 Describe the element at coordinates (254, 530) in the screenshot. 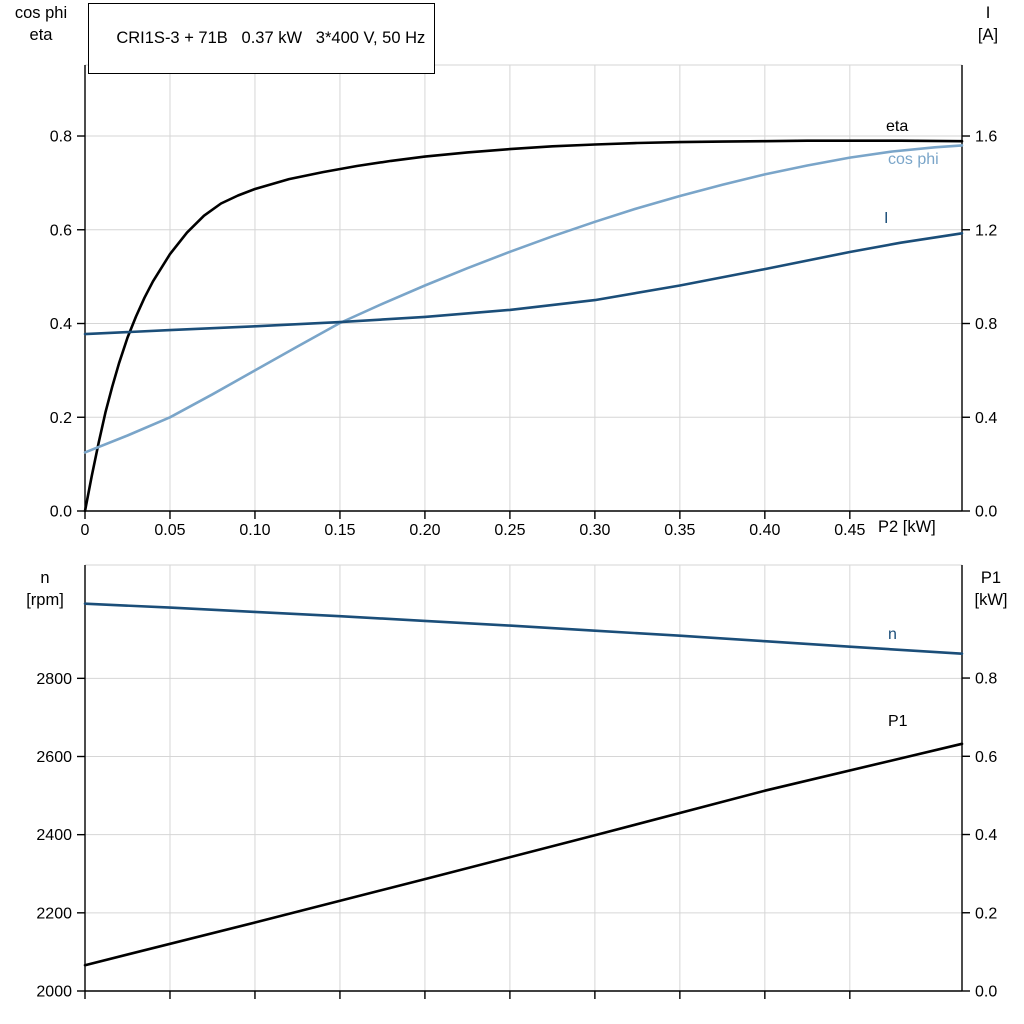

I see `x-axis-tick-label: 0.10` at that location.